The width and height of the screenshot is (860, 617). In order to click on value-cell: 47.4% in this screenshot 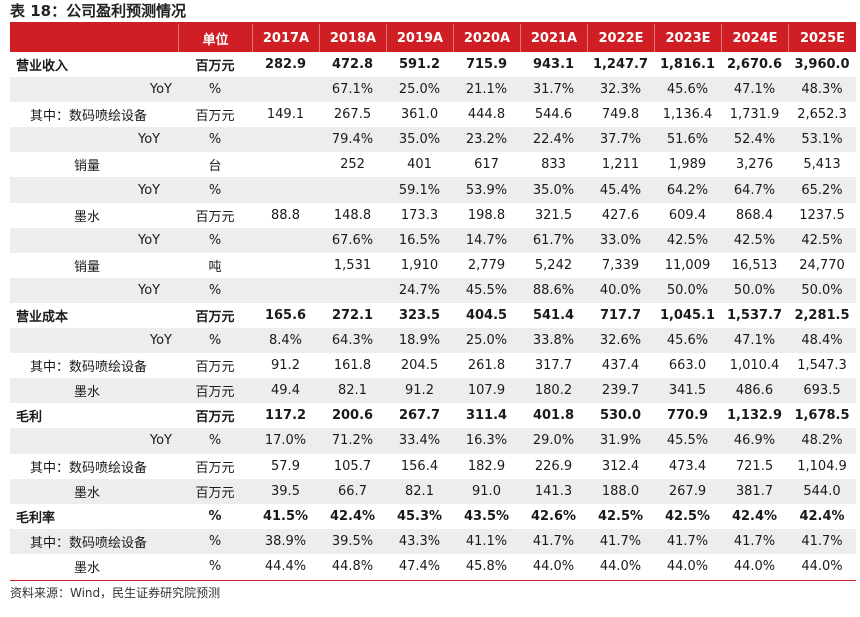, I will do `click(419, 566)`.